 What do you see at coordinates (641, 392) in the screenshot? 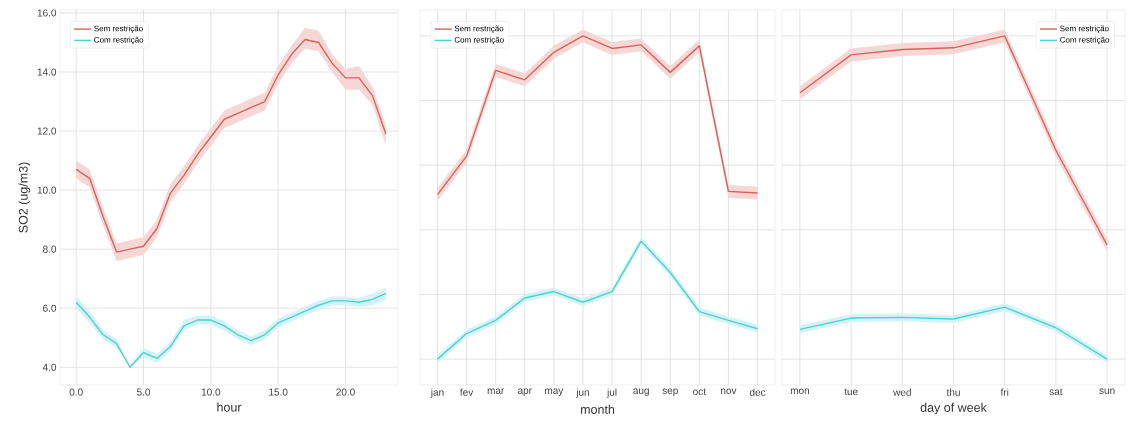
I see `x-tick-label: aug` at bounding box center [641, 392].